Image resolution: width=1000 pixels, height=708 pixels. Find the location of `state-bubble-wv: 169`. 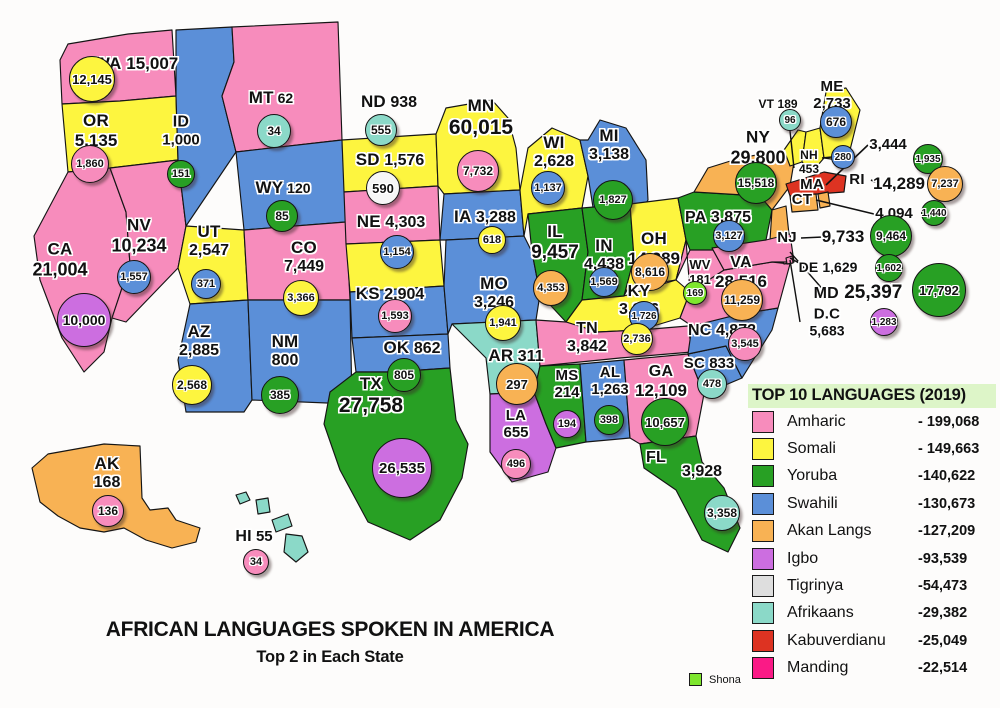

state-bubble-wv: 169 is located at coordinates (695, 293).